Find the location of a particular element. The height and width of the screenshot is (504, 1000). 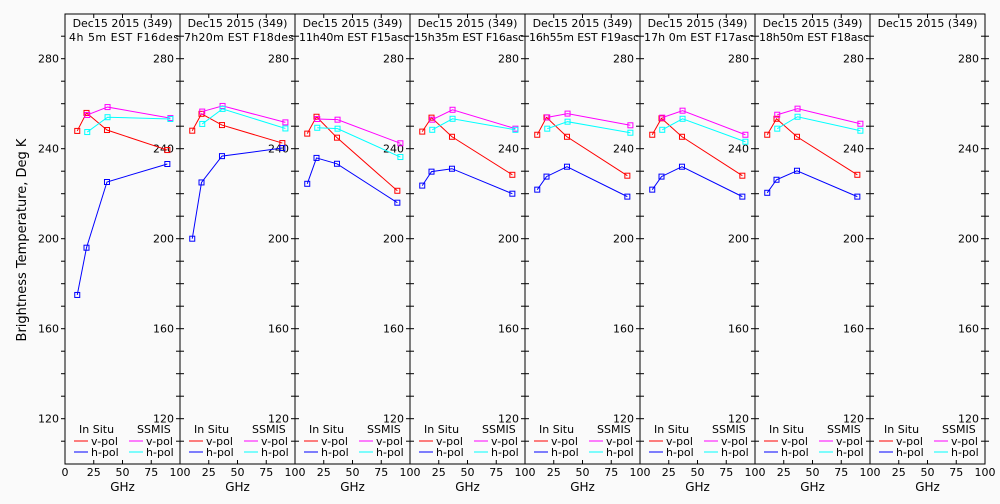

x-axis-label: GHz is located at coordinates (122, 487).